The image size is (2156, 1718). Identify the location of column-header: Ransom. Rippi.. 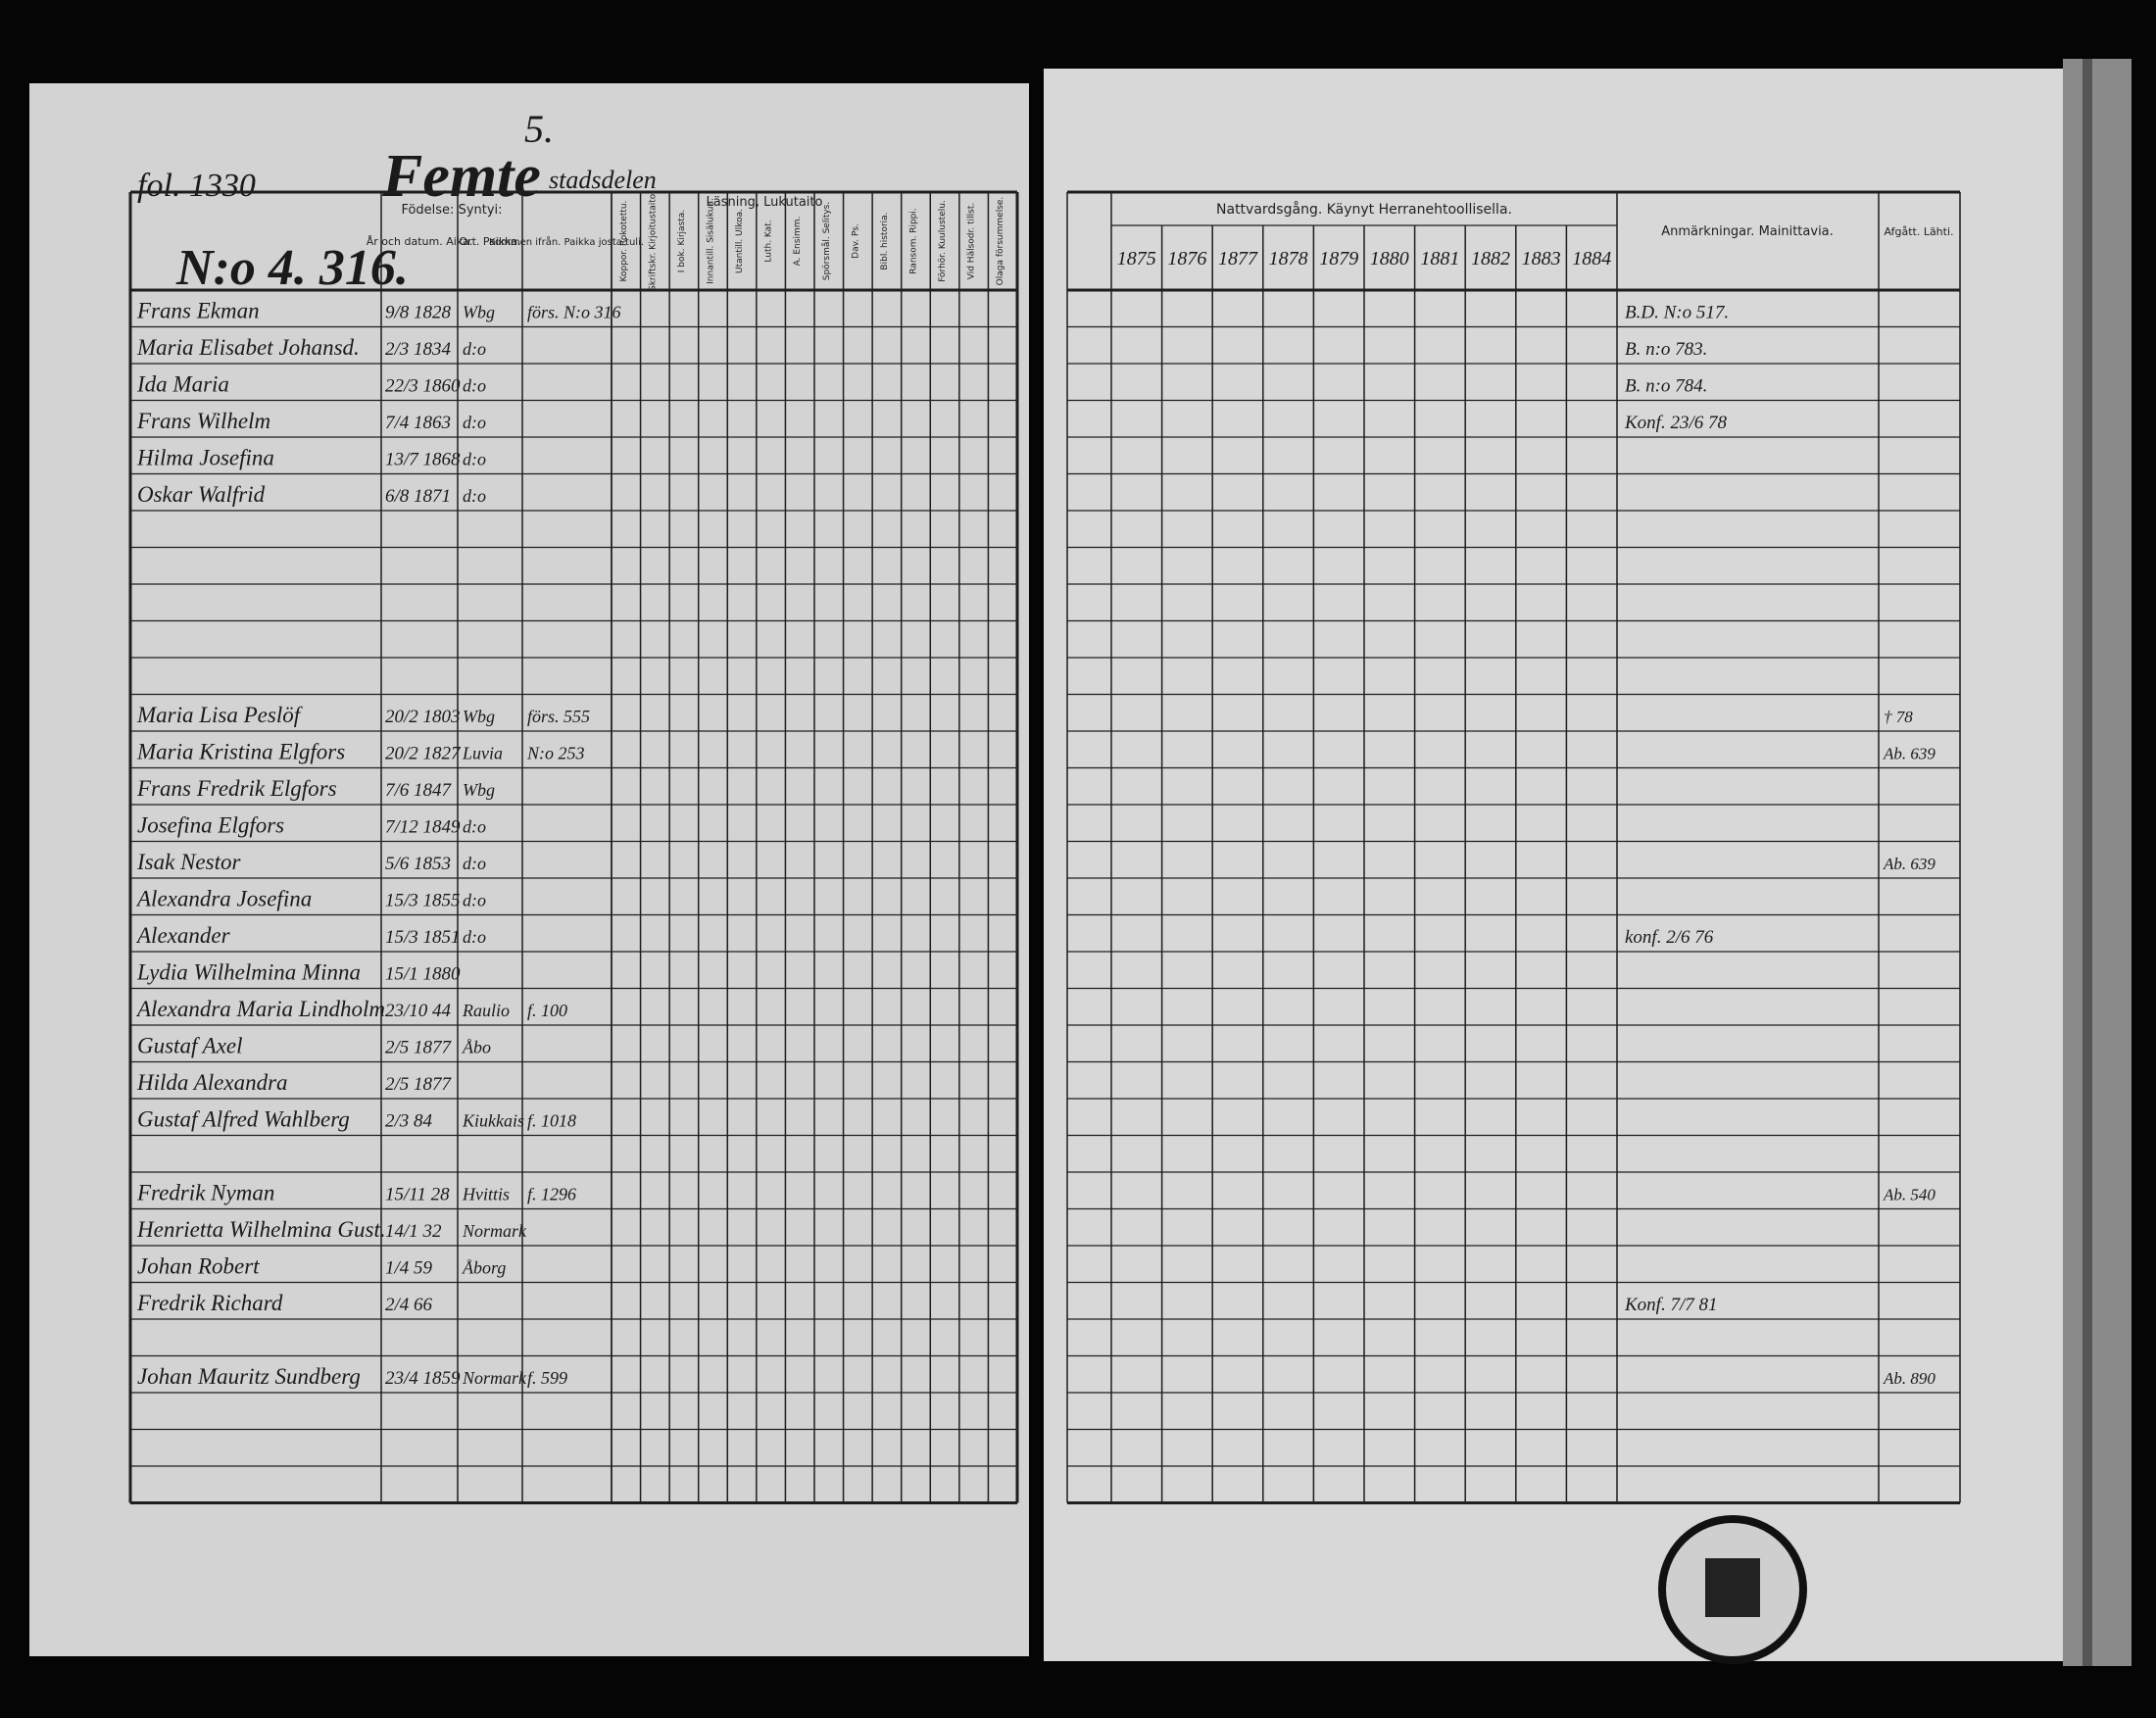
(914, 241).